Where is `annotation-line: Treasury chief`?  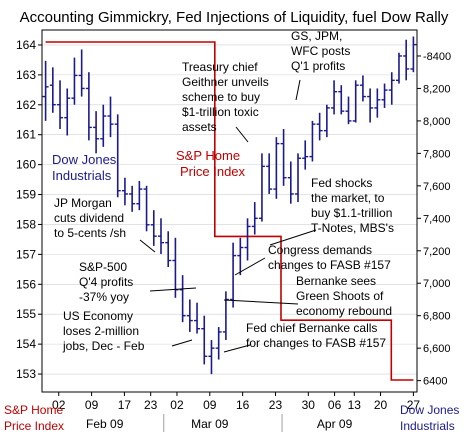
annotation-line: Treasury chief is located at coordinates (220, 67).